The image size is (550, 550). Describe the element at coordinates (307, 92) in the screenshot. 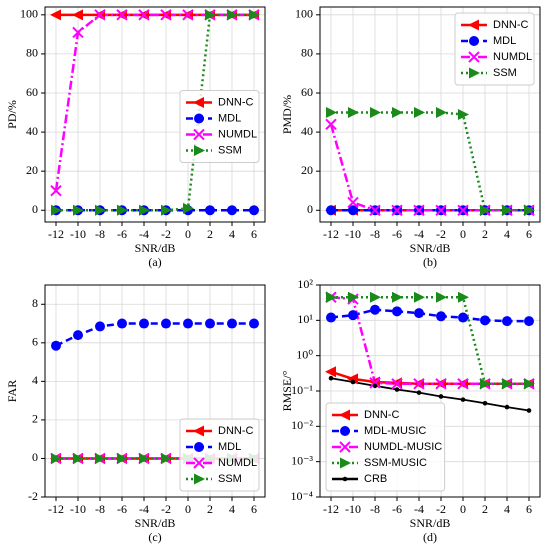

I see `y-tick-label: 60` at that location.